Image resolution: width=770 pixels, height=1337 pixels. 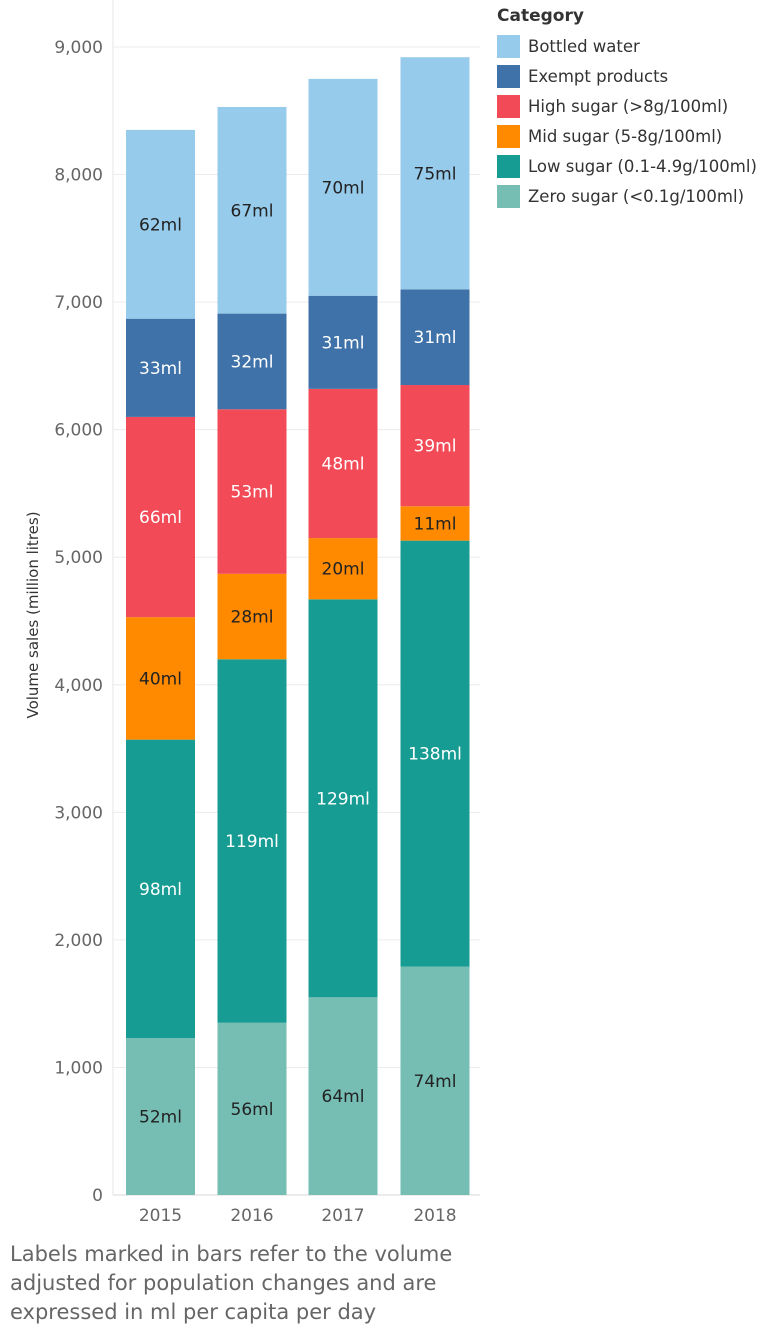 What do you see at coordinates (342, 1216) in the screenshot?
I see `x-tick-label: 2017` at bounding box center [342, 1216].